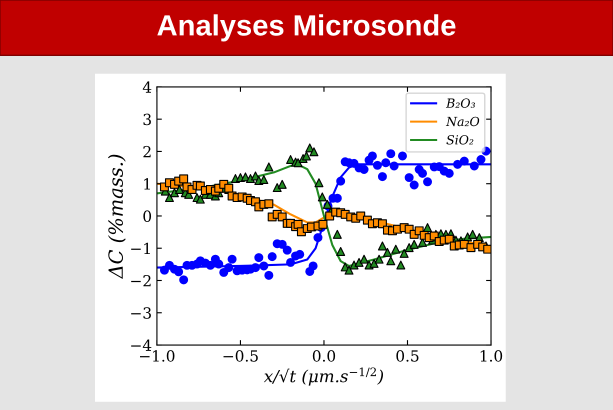 Image resolution: width=613 pixels, height=410 pixels. Describe the element at coordinates (147, 87) in the screenshot. I see `y-tick-label: 4` at that location.